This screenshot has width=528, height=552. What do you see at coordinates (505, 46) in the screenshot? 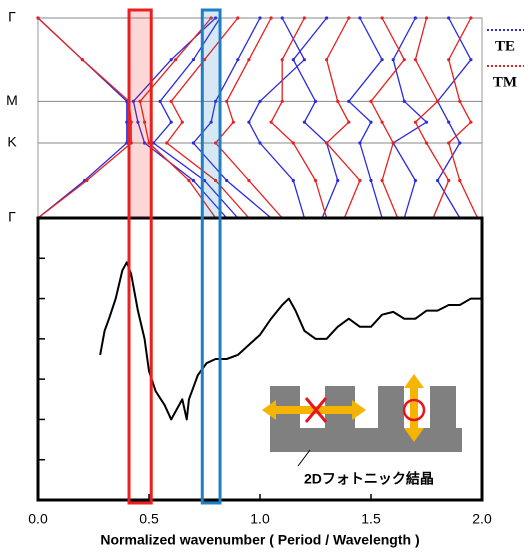
I see `legend-label: TE` at bounding box center [505, 46].